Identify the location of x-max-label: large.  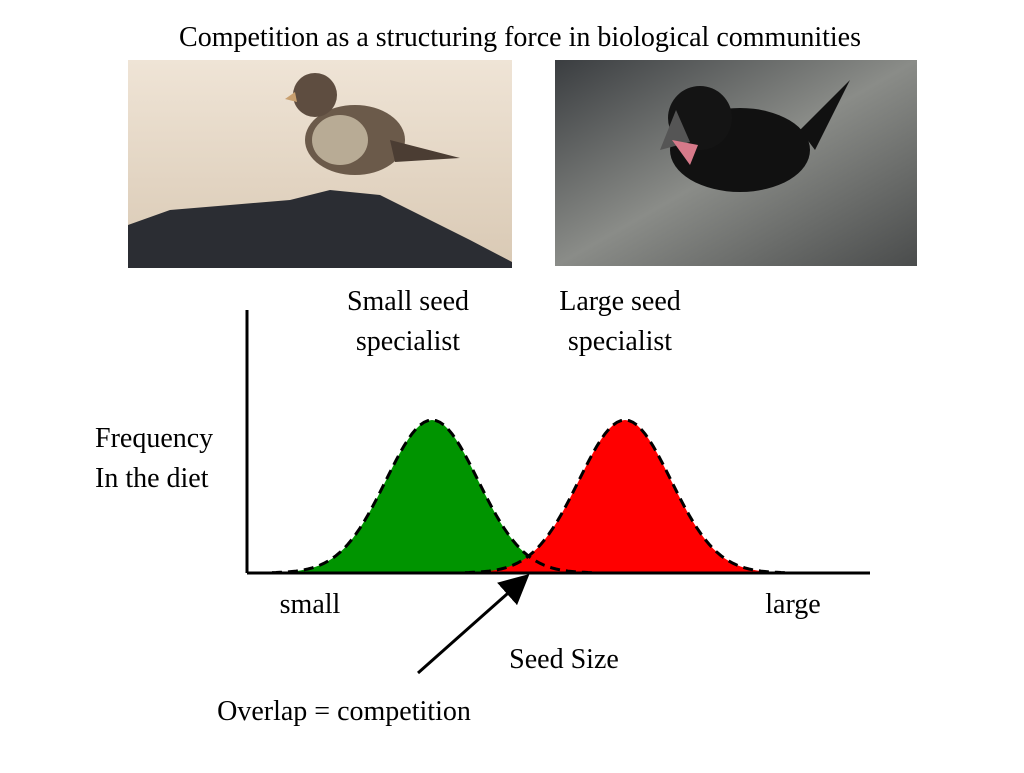
(792, 604).